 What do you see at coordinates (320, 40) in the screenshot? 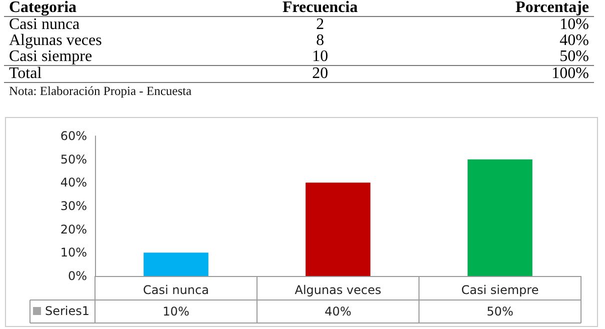
I see `text: 8` at bounding box center [320, 40].